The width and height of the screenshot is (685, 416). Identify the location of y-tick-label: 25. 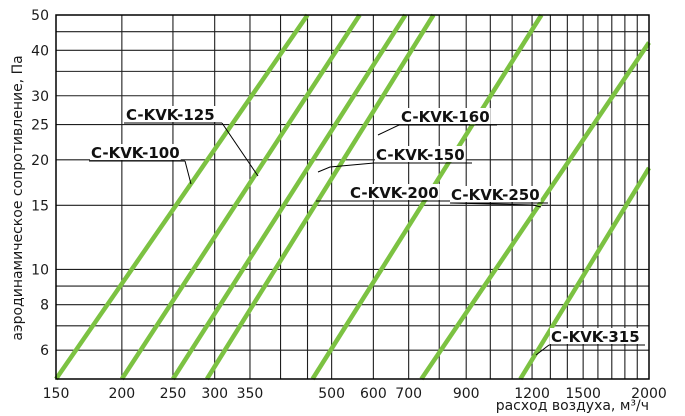
(40, 126).